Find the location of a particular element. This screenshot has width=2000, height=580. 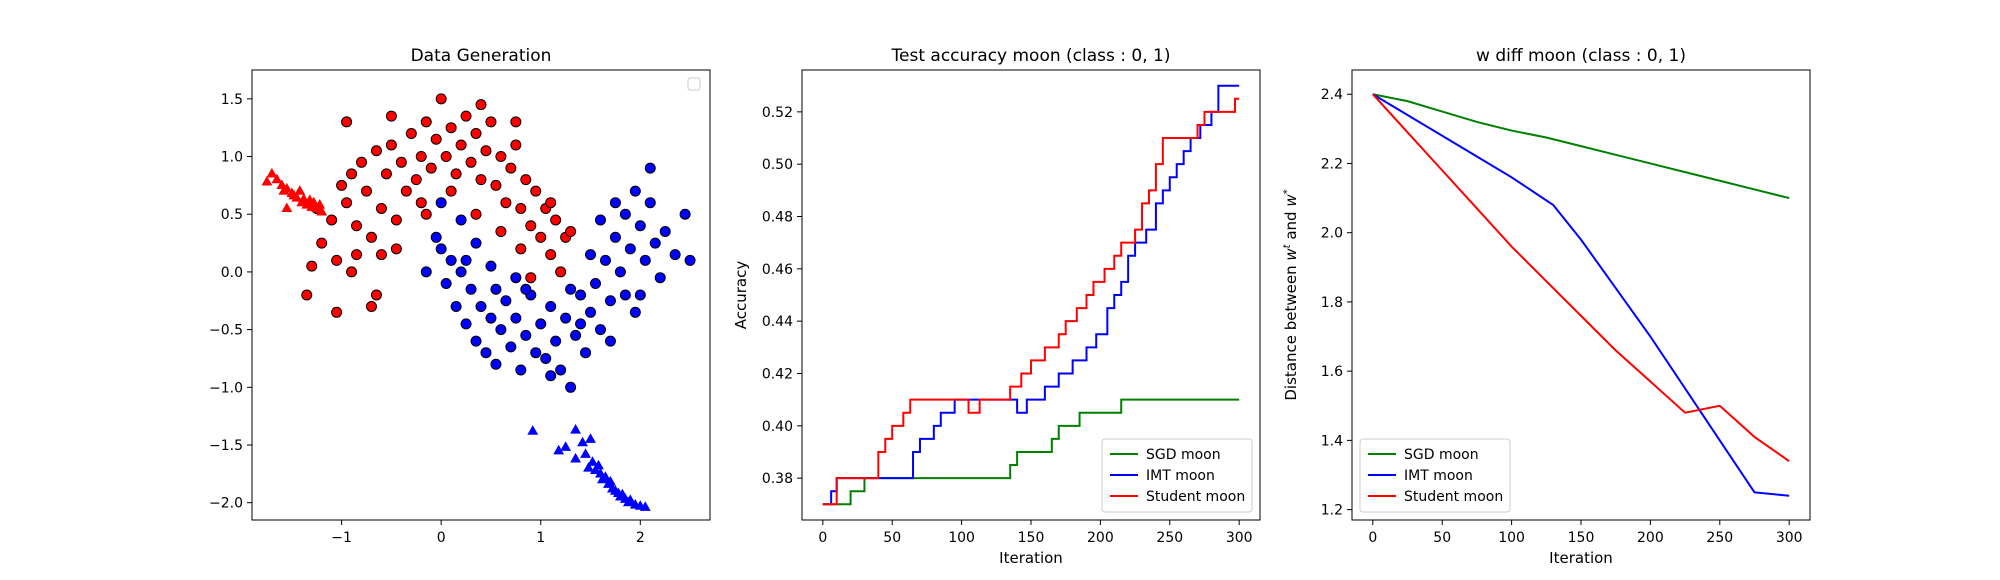

y-tick-label: 1.2 is located at coordinates (1332, 511).